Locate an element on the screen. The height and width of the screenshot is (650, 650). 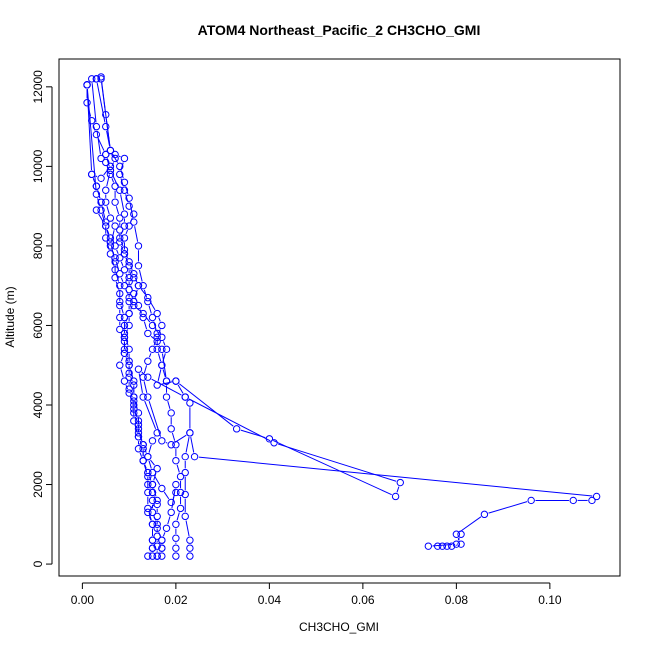
x-tick-label: 0.08 is located at coordinates (457, 600).